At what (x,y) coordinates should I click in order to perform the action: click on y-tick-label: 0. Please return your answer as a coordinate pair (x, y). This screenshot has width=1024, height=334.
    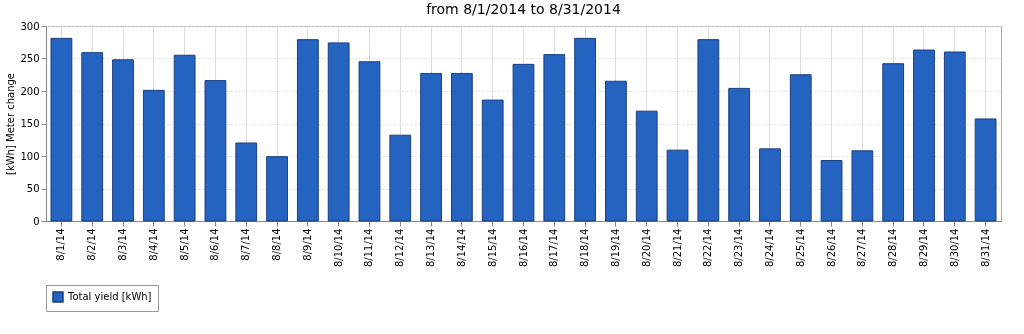
    Looking at the image, I should click on (36, 221).